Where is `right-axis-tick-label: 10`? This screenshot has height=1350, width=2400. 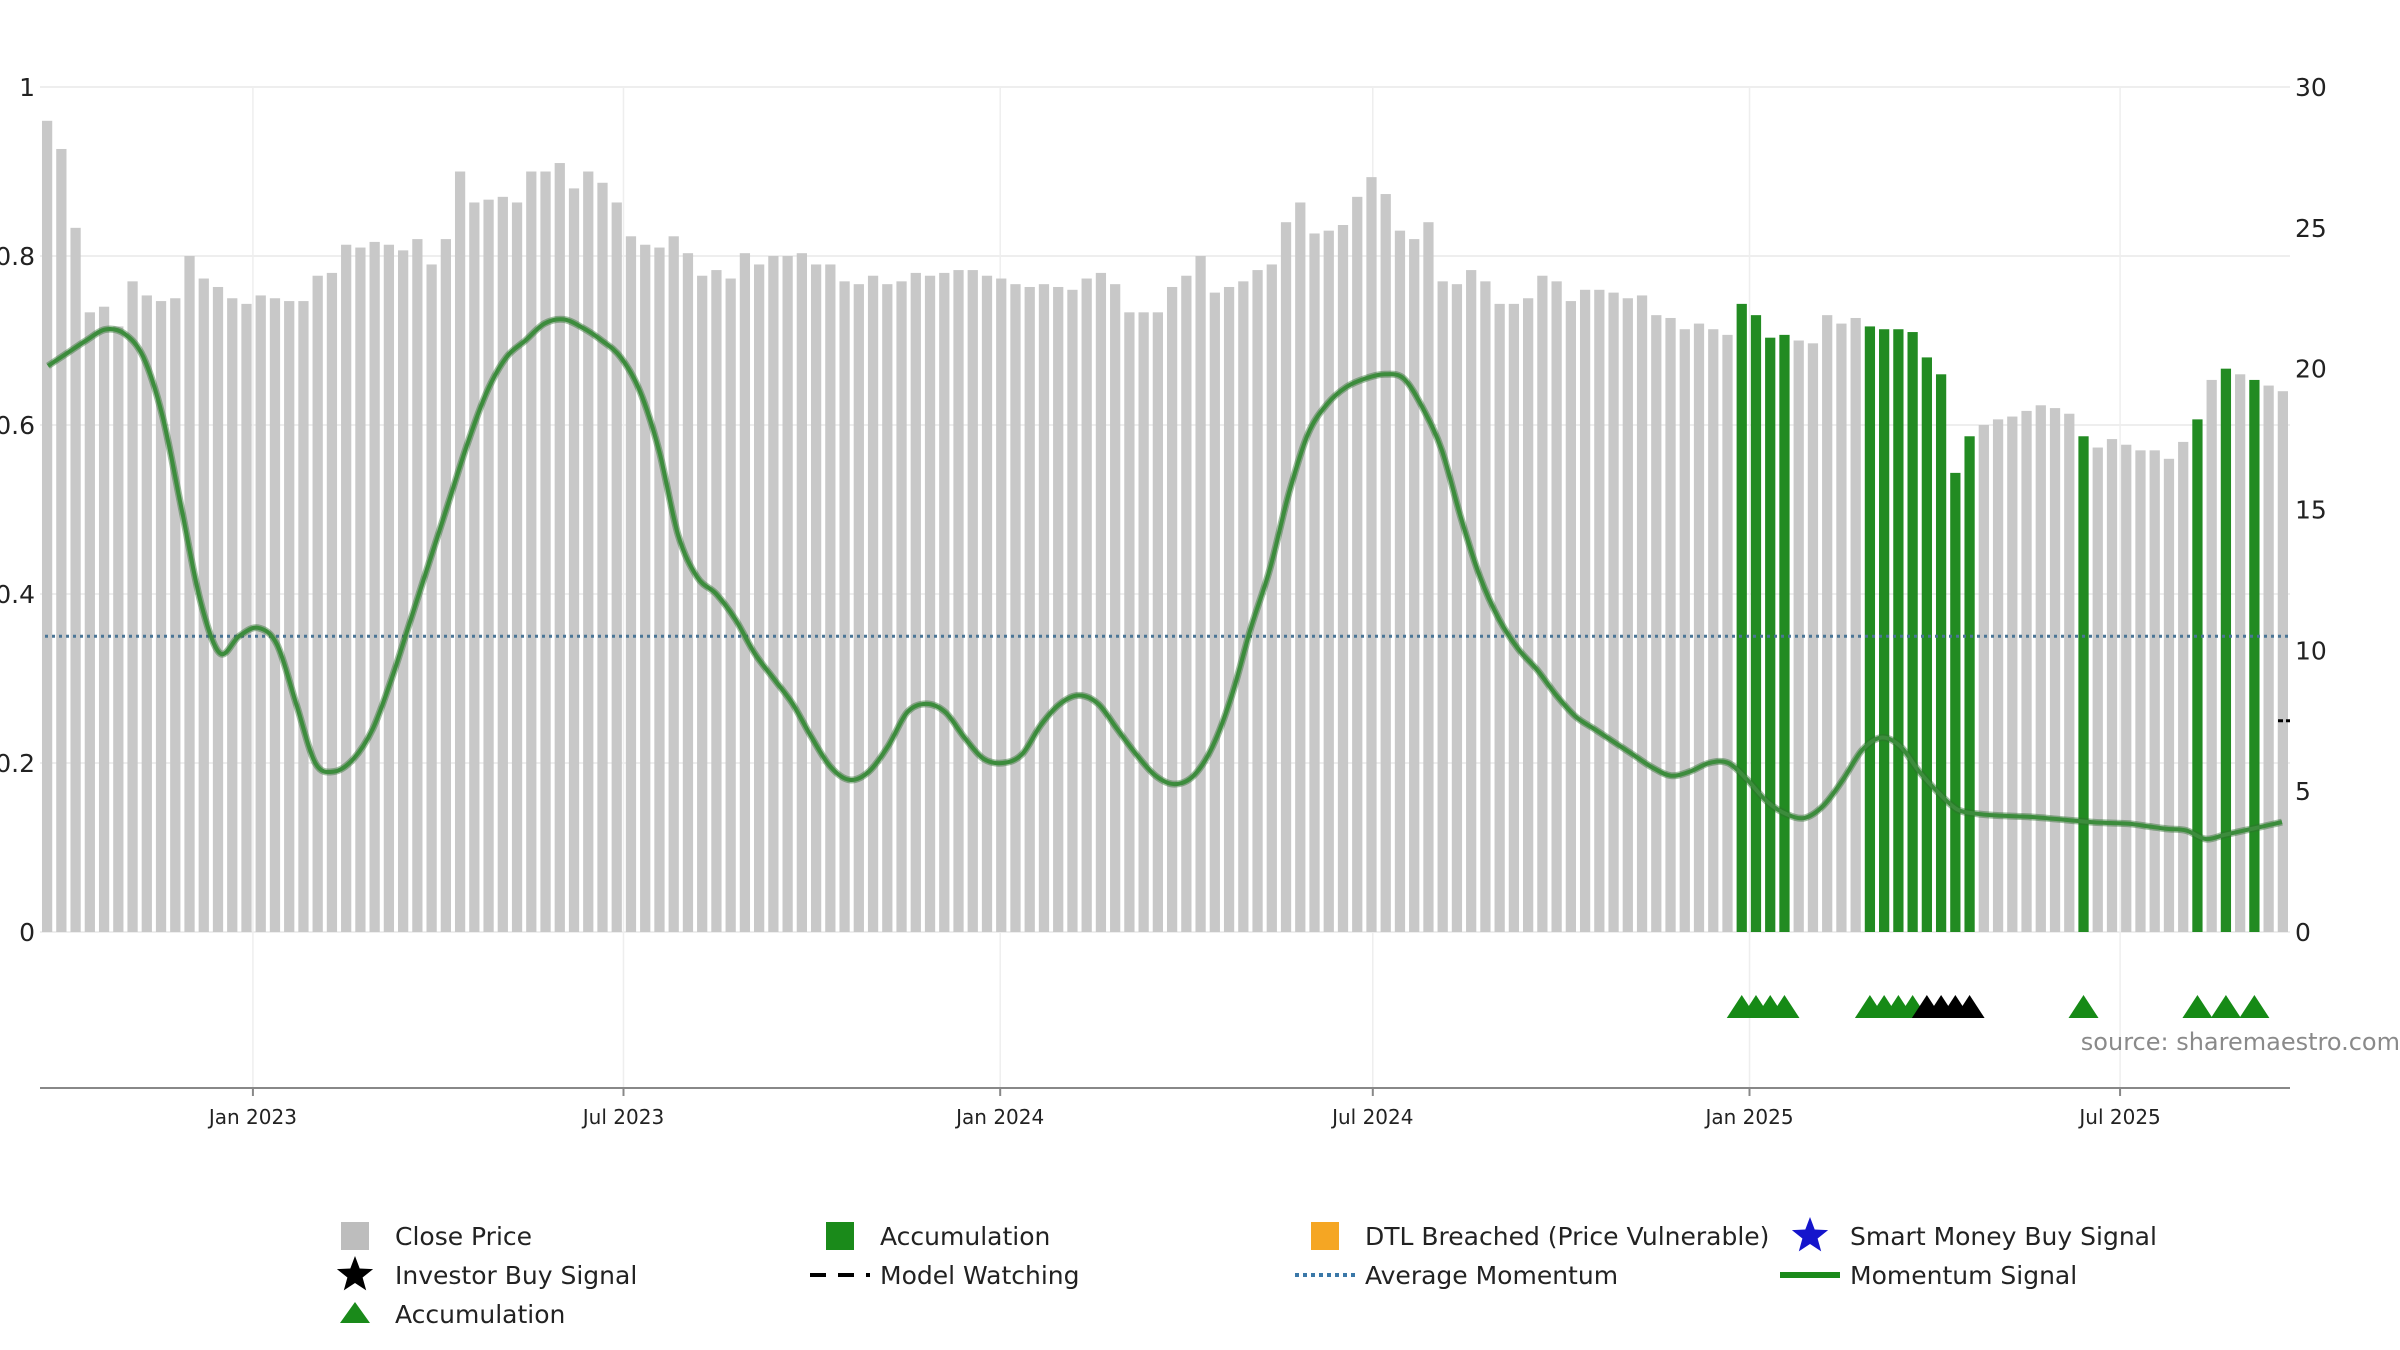
right-axis-tick-label: 10 is located at coordinates (2311, 650).